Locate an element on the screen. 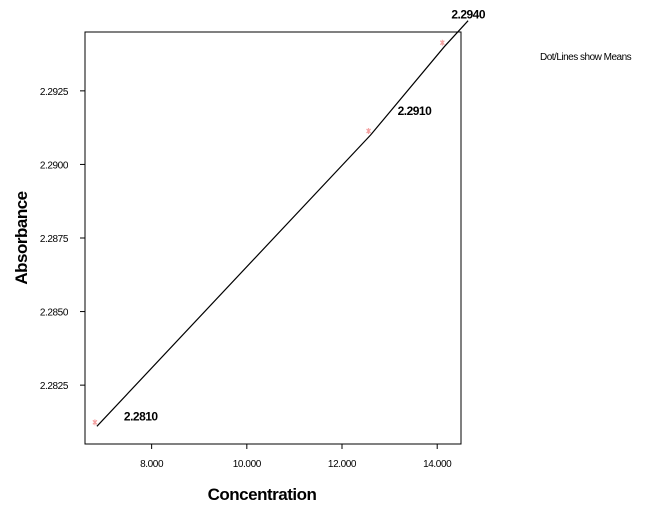  y-tick-label: 2.2925 is located at coordinates (54, 92).